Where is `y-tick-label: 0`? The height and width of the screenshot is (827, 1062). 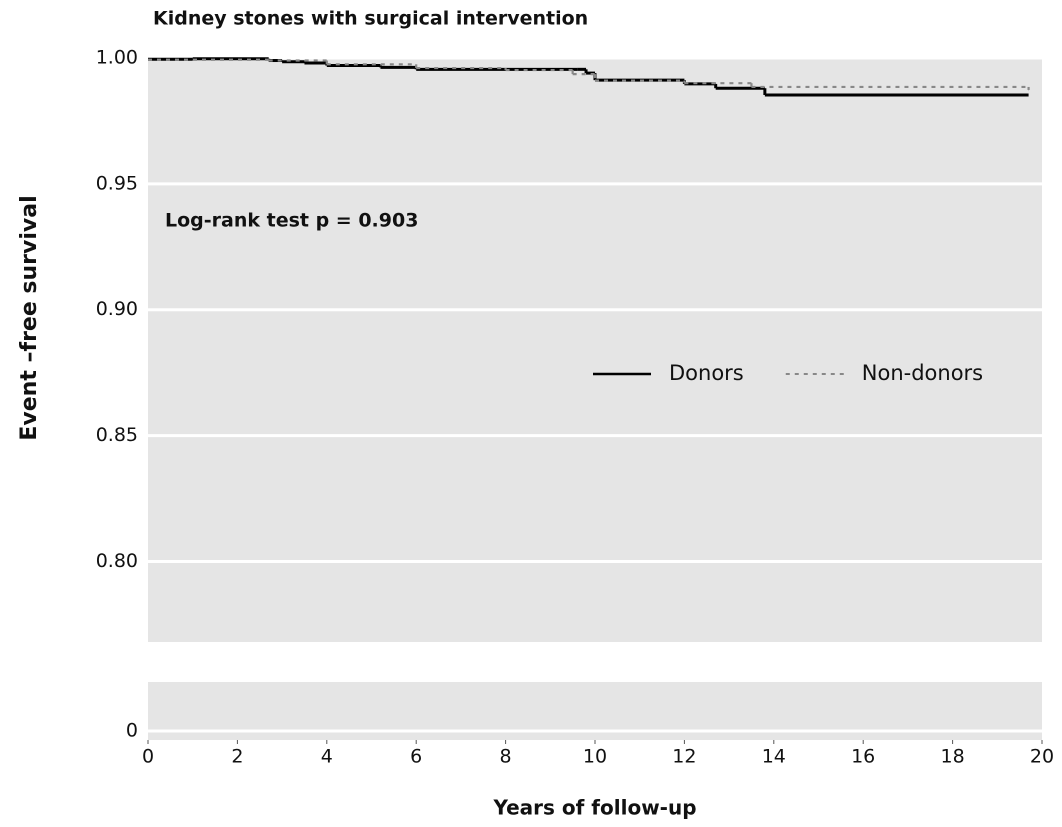 y-tick-label: 0 is located at coordinates (132, 730).